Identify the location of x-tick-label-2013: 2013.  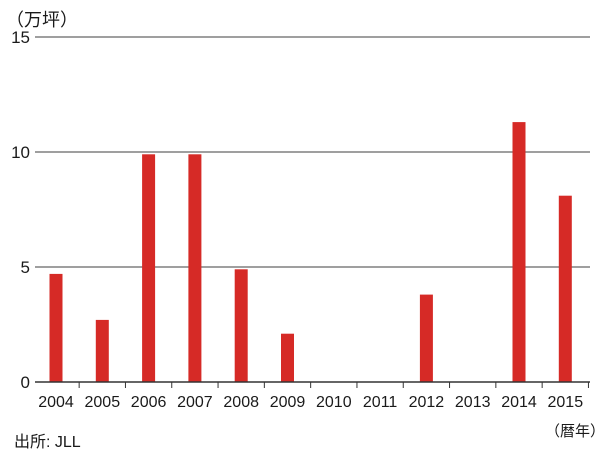
(472, 402).